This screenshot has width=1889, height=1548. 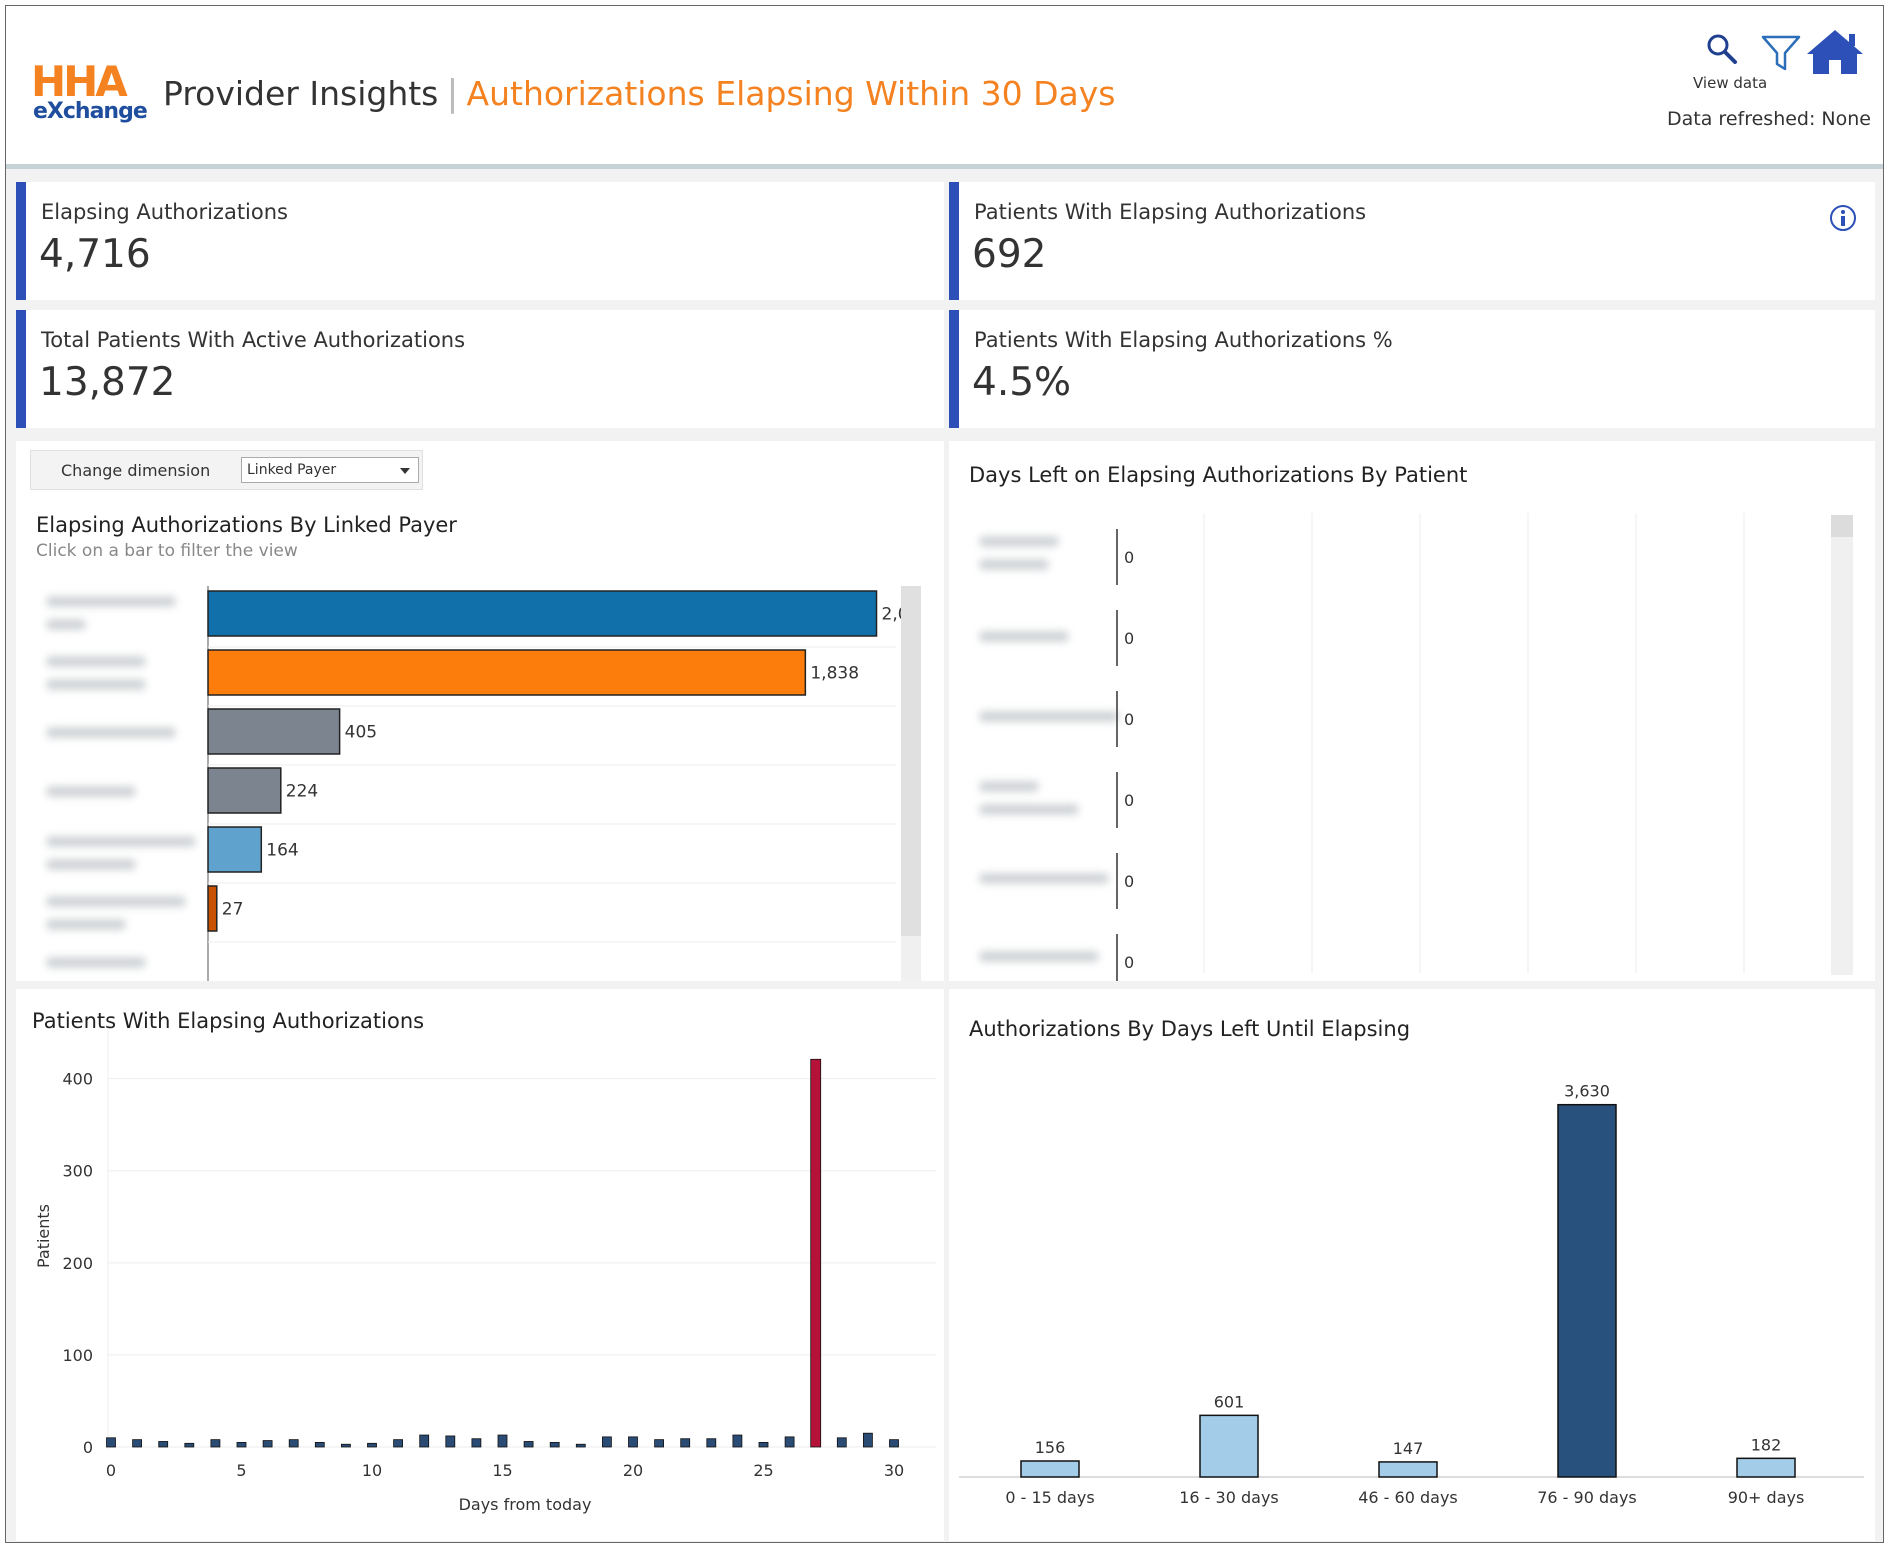 What do you see at coordinates (167, 551) in the screenshot?
I see `payer-chart-subtitle: Click on a bar to filter the view` at bounding box center [167, 551].